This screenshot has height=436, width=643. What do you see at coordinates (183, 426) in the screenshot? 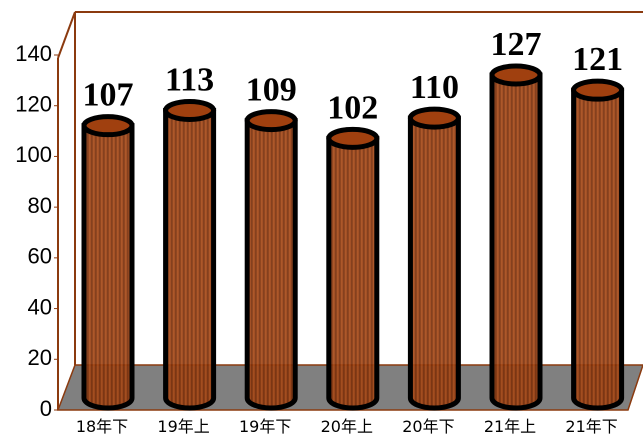
I see `x-tick-label: 19年上` at bounding box center [183, 426].